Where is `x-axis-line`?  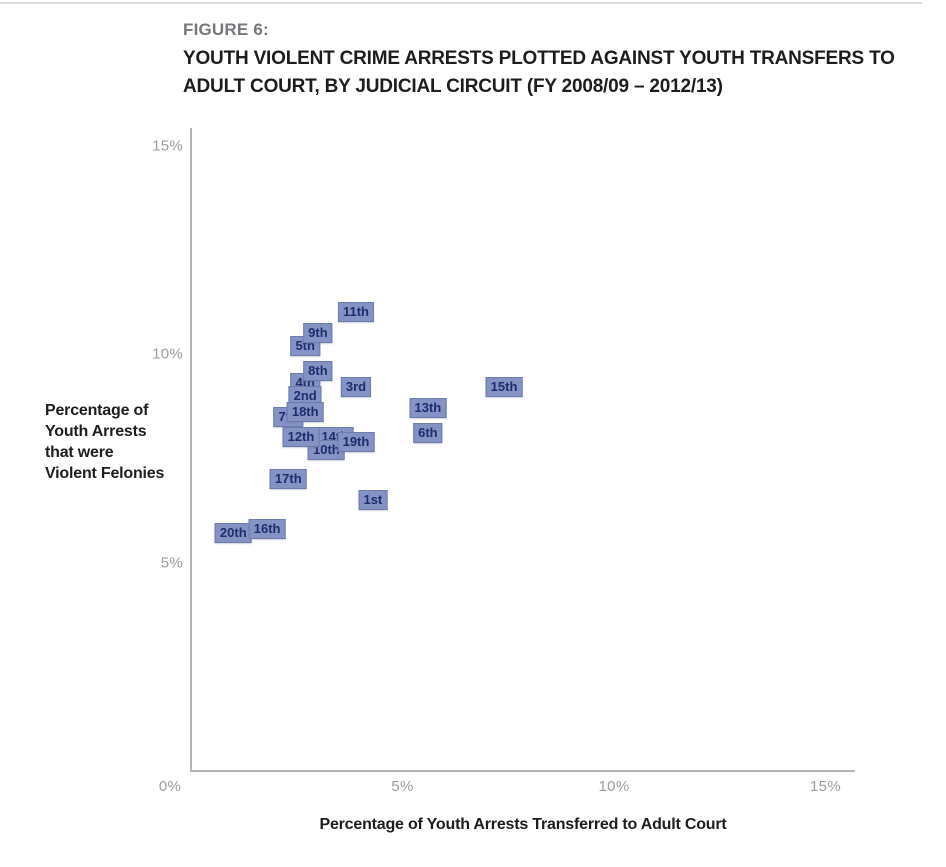 x-axis-line is located at coordinates (522, 771).